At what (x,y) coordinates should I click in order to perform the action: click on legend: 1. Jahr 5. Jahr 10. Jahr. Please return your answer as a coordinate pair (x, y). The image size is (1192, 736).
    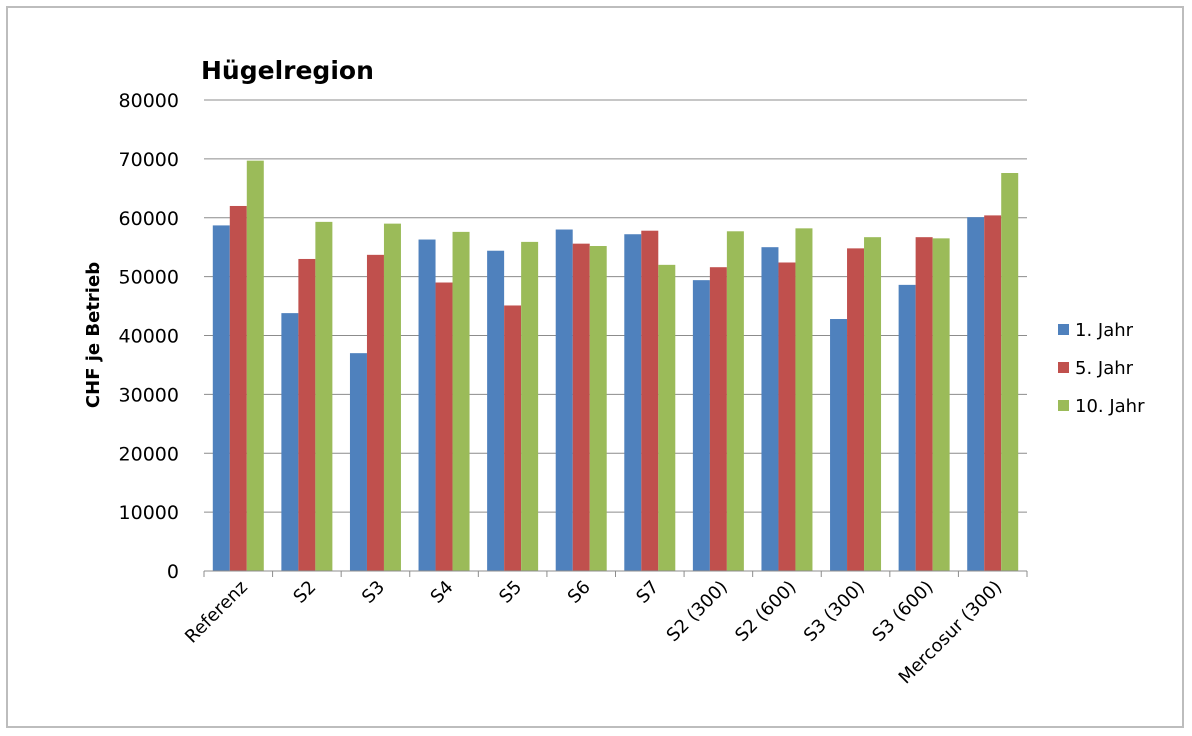
    Looking at the image, I should click on (1101, 368).